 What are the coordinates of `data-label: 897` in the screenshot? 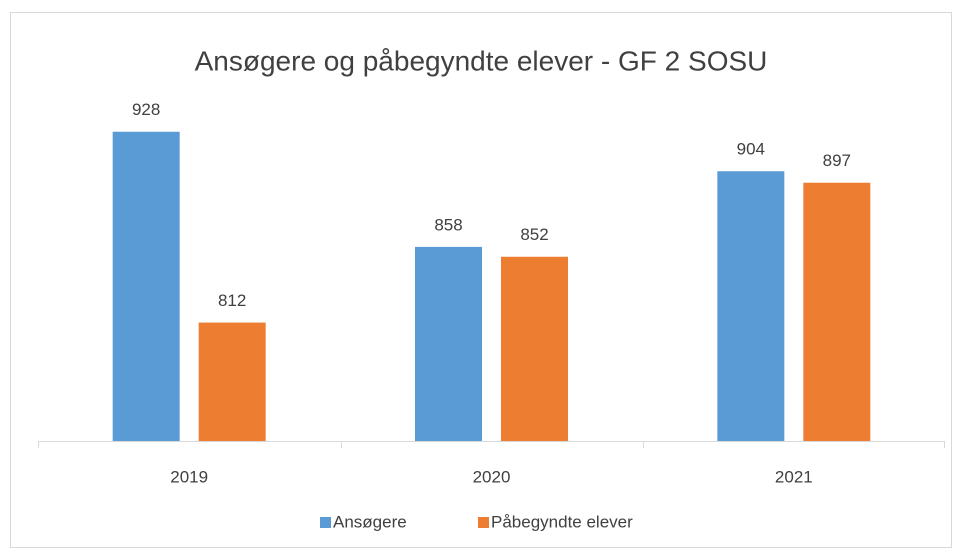 It's located at (837, 160).